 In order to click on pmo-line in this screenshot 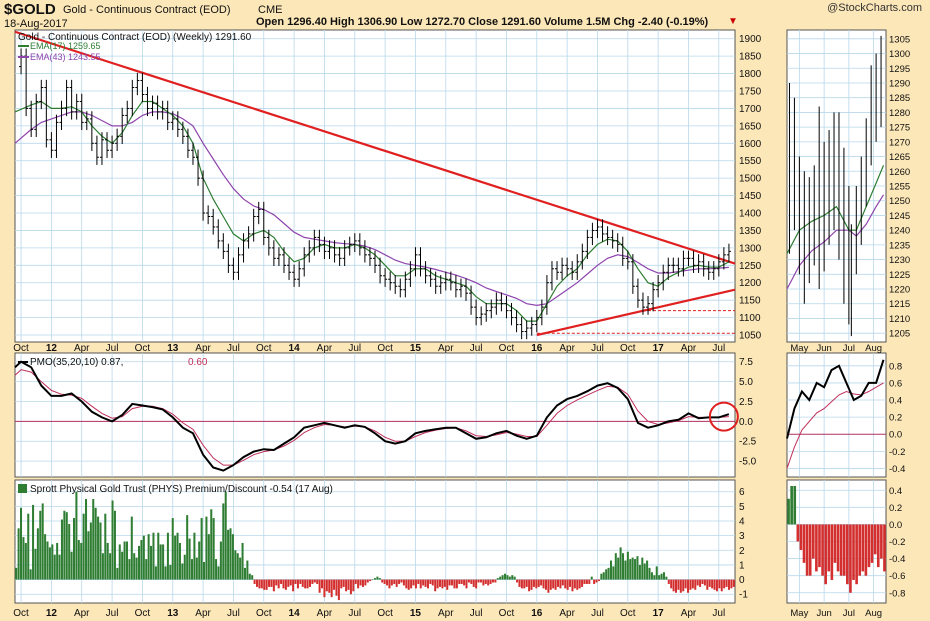, I will do `click(372, 416)`.